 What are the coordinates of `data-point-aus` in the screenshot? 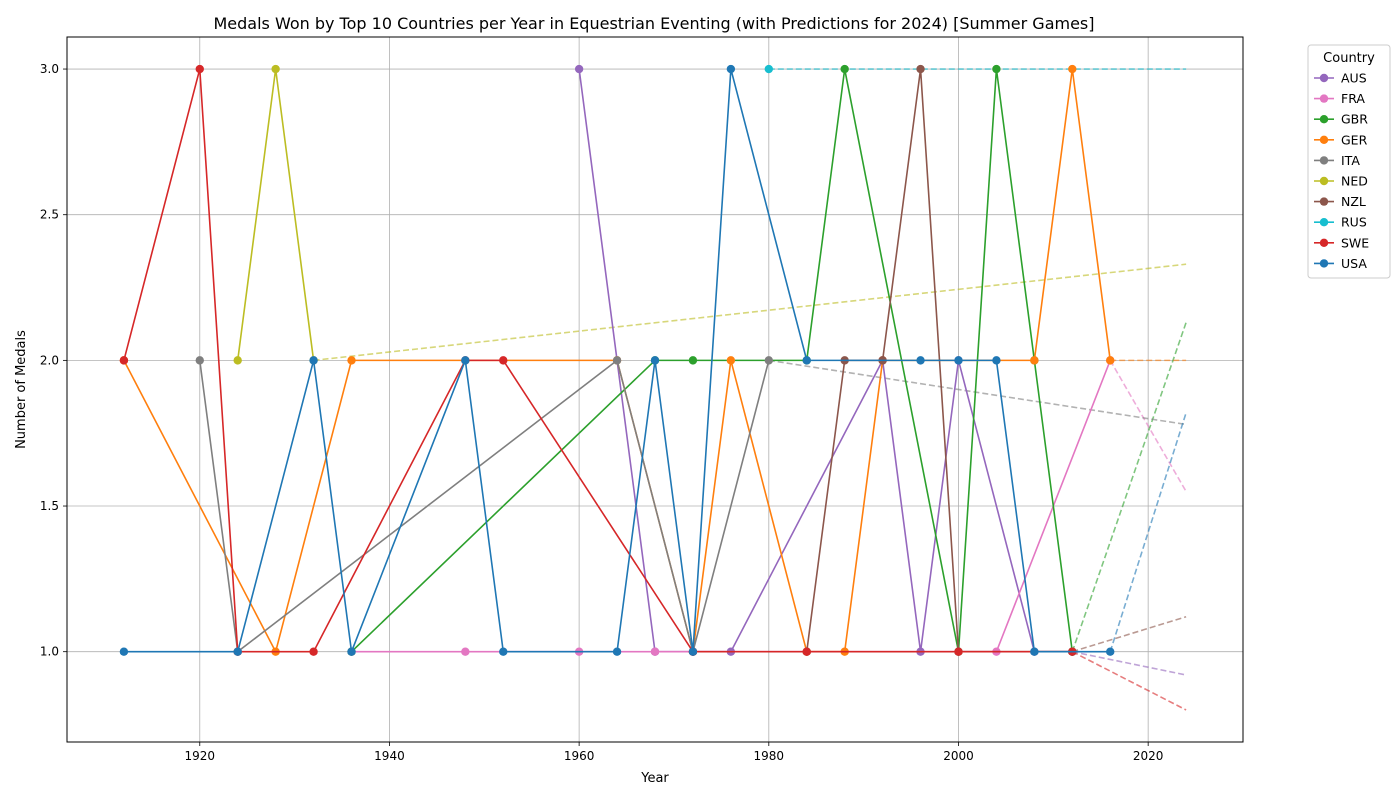 It's located at (579, 69).